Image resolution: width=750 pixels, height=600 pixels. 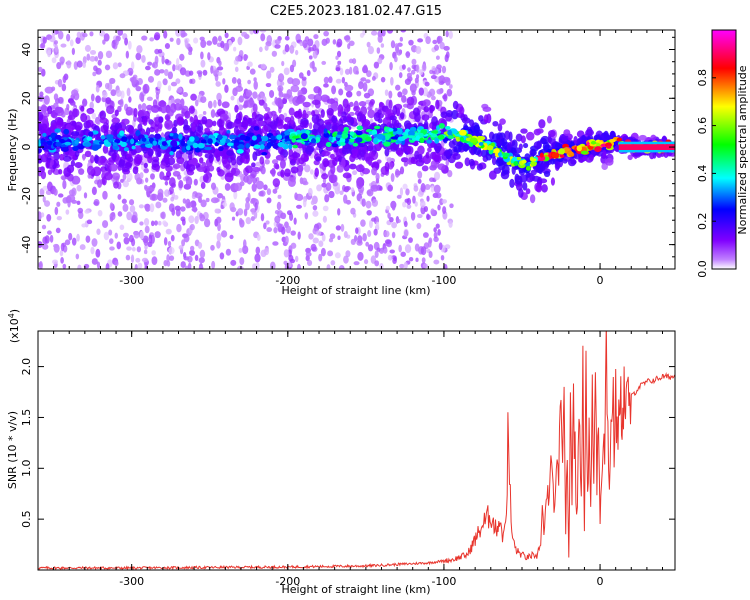 I want to click on y-tick-label: 40, so click(x=26, y=50).